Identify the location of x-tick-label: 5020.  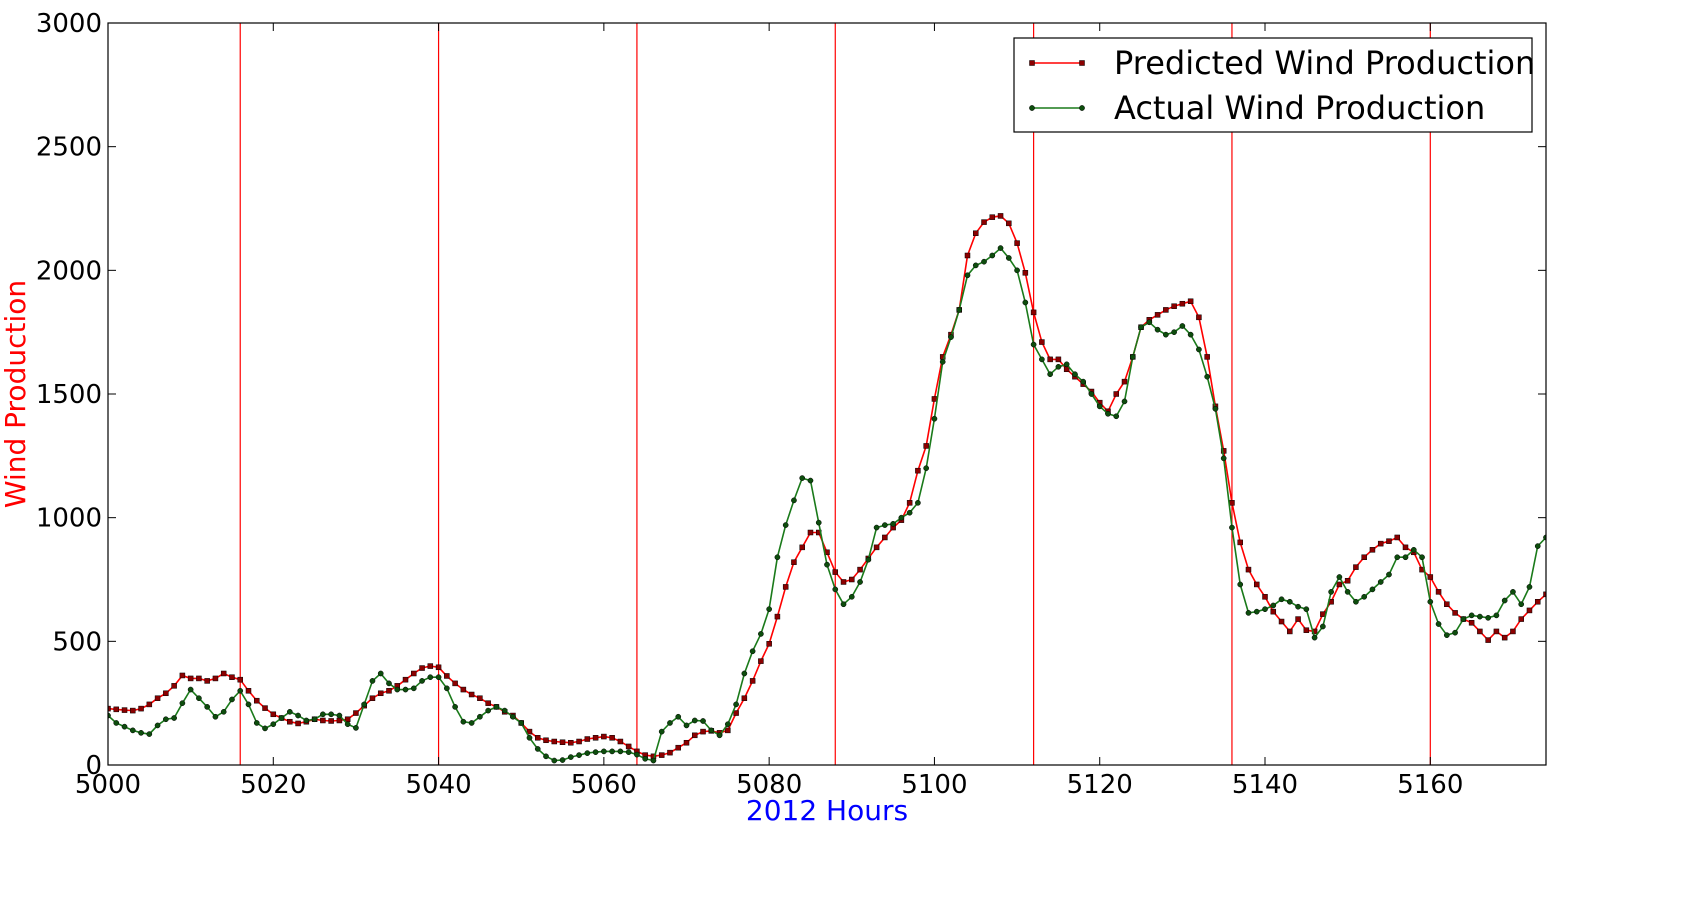
(273, 785).